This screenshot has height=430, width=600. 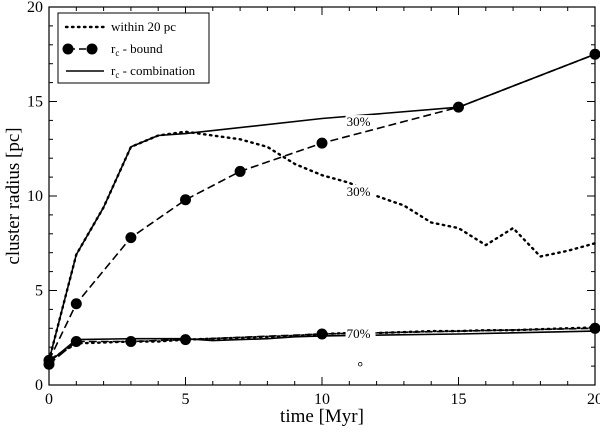 What do you see at coordinates (117, 53) in the screenshot?
I see `legend-bound-sub: c` at bounding box center [117, 53].